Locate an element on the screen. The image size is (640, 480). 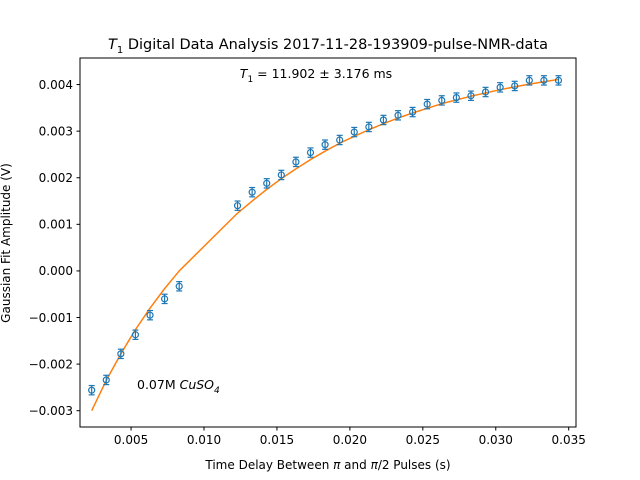
x-tick-label: 0.010 is located at coordinates (204, 440).